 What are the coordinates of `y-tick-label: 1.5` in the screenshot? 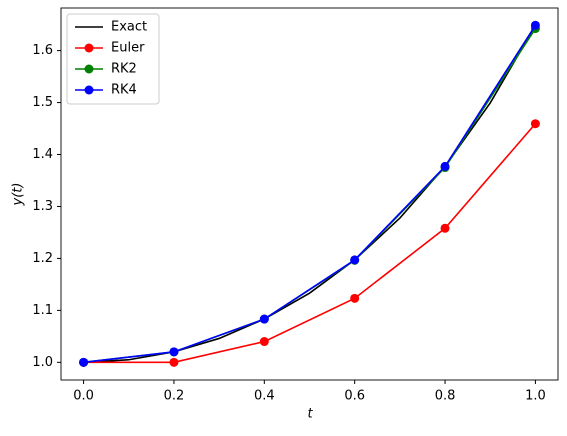 It's located at (42, 102).